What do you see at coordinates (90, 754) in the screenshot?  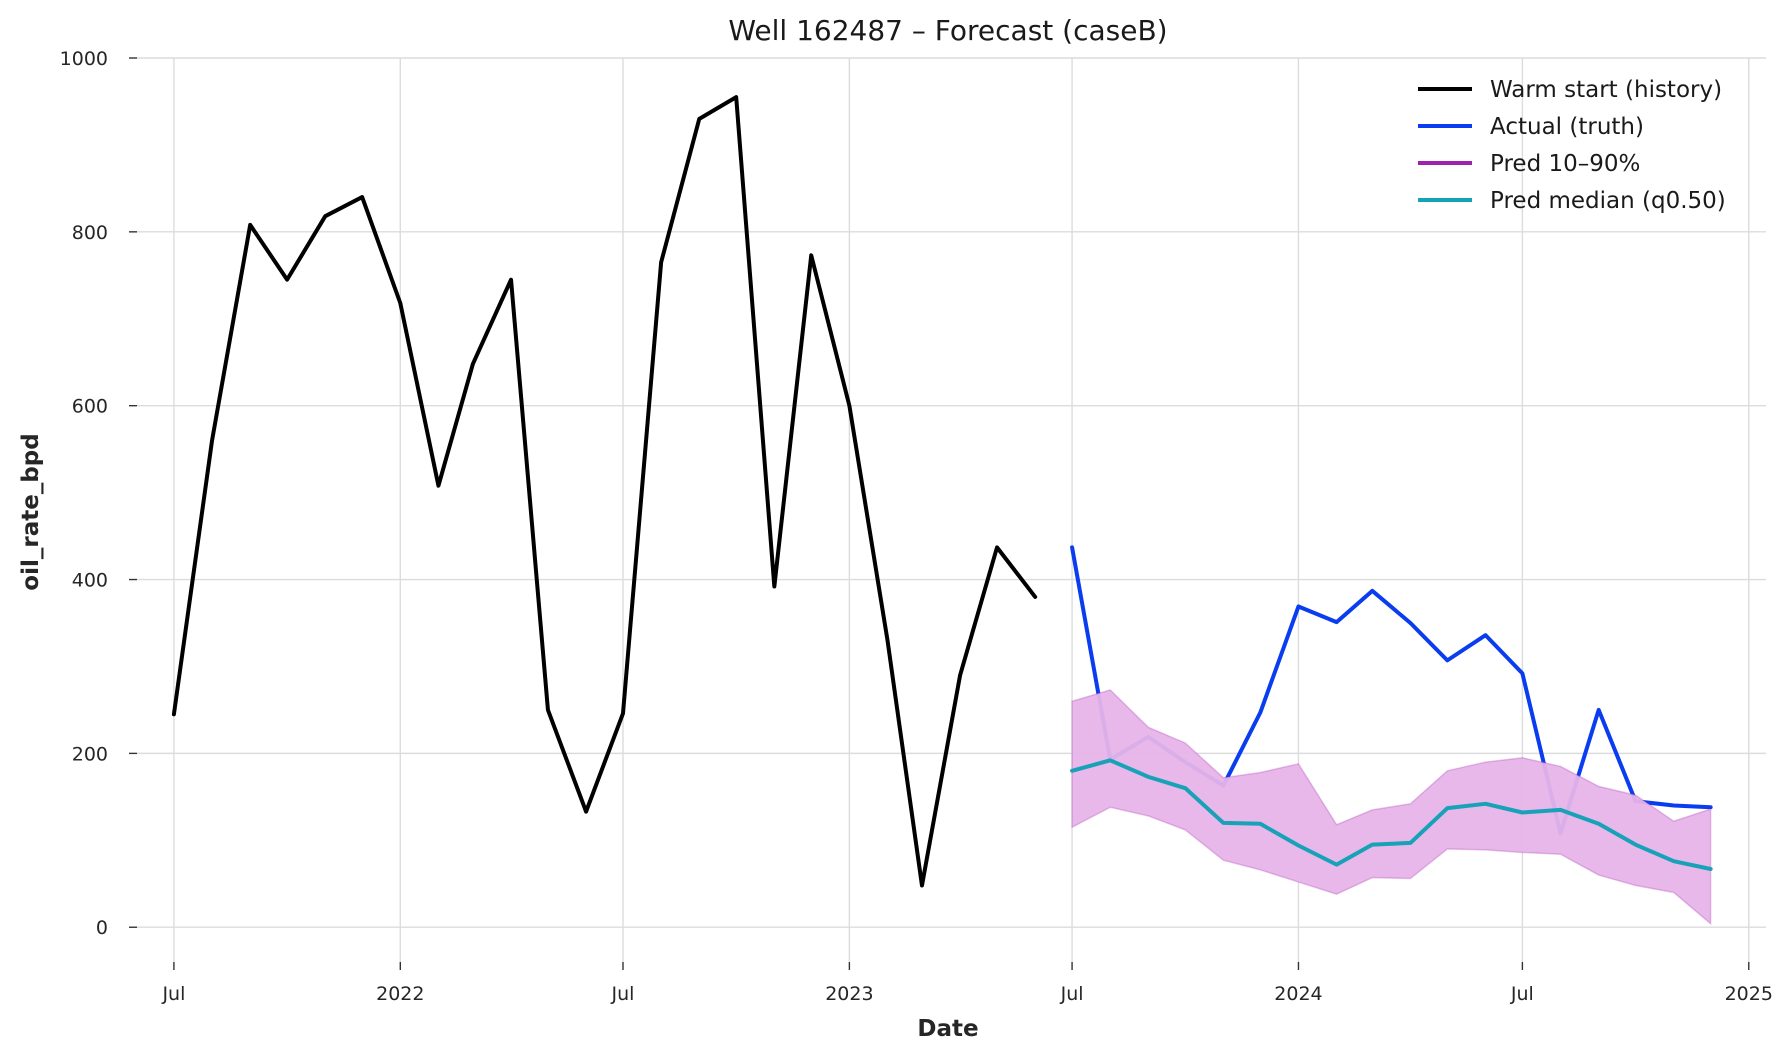 I see `y-tick-label: 200` at bounding box center [90, 754].